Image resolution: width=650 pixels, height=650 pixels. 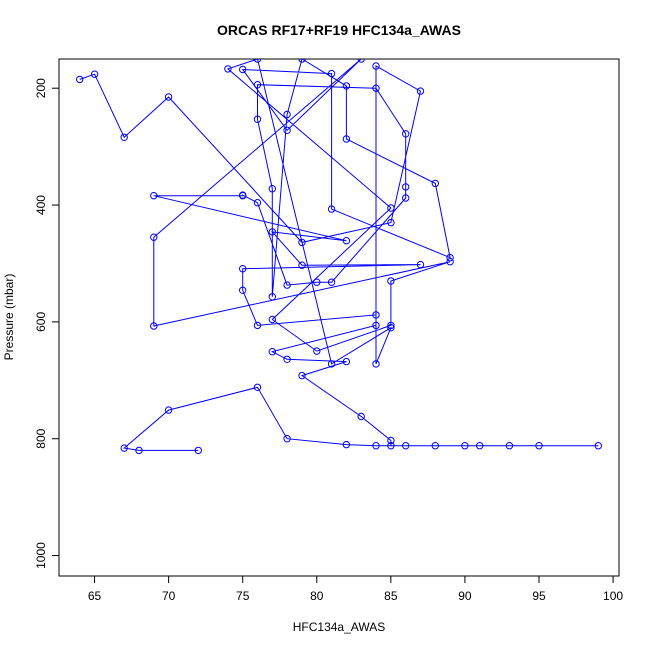 What do you see at coordinates (41, 438) in the screenshot?
I see `y-tick-label: 800` at bounding box center [41, 438].